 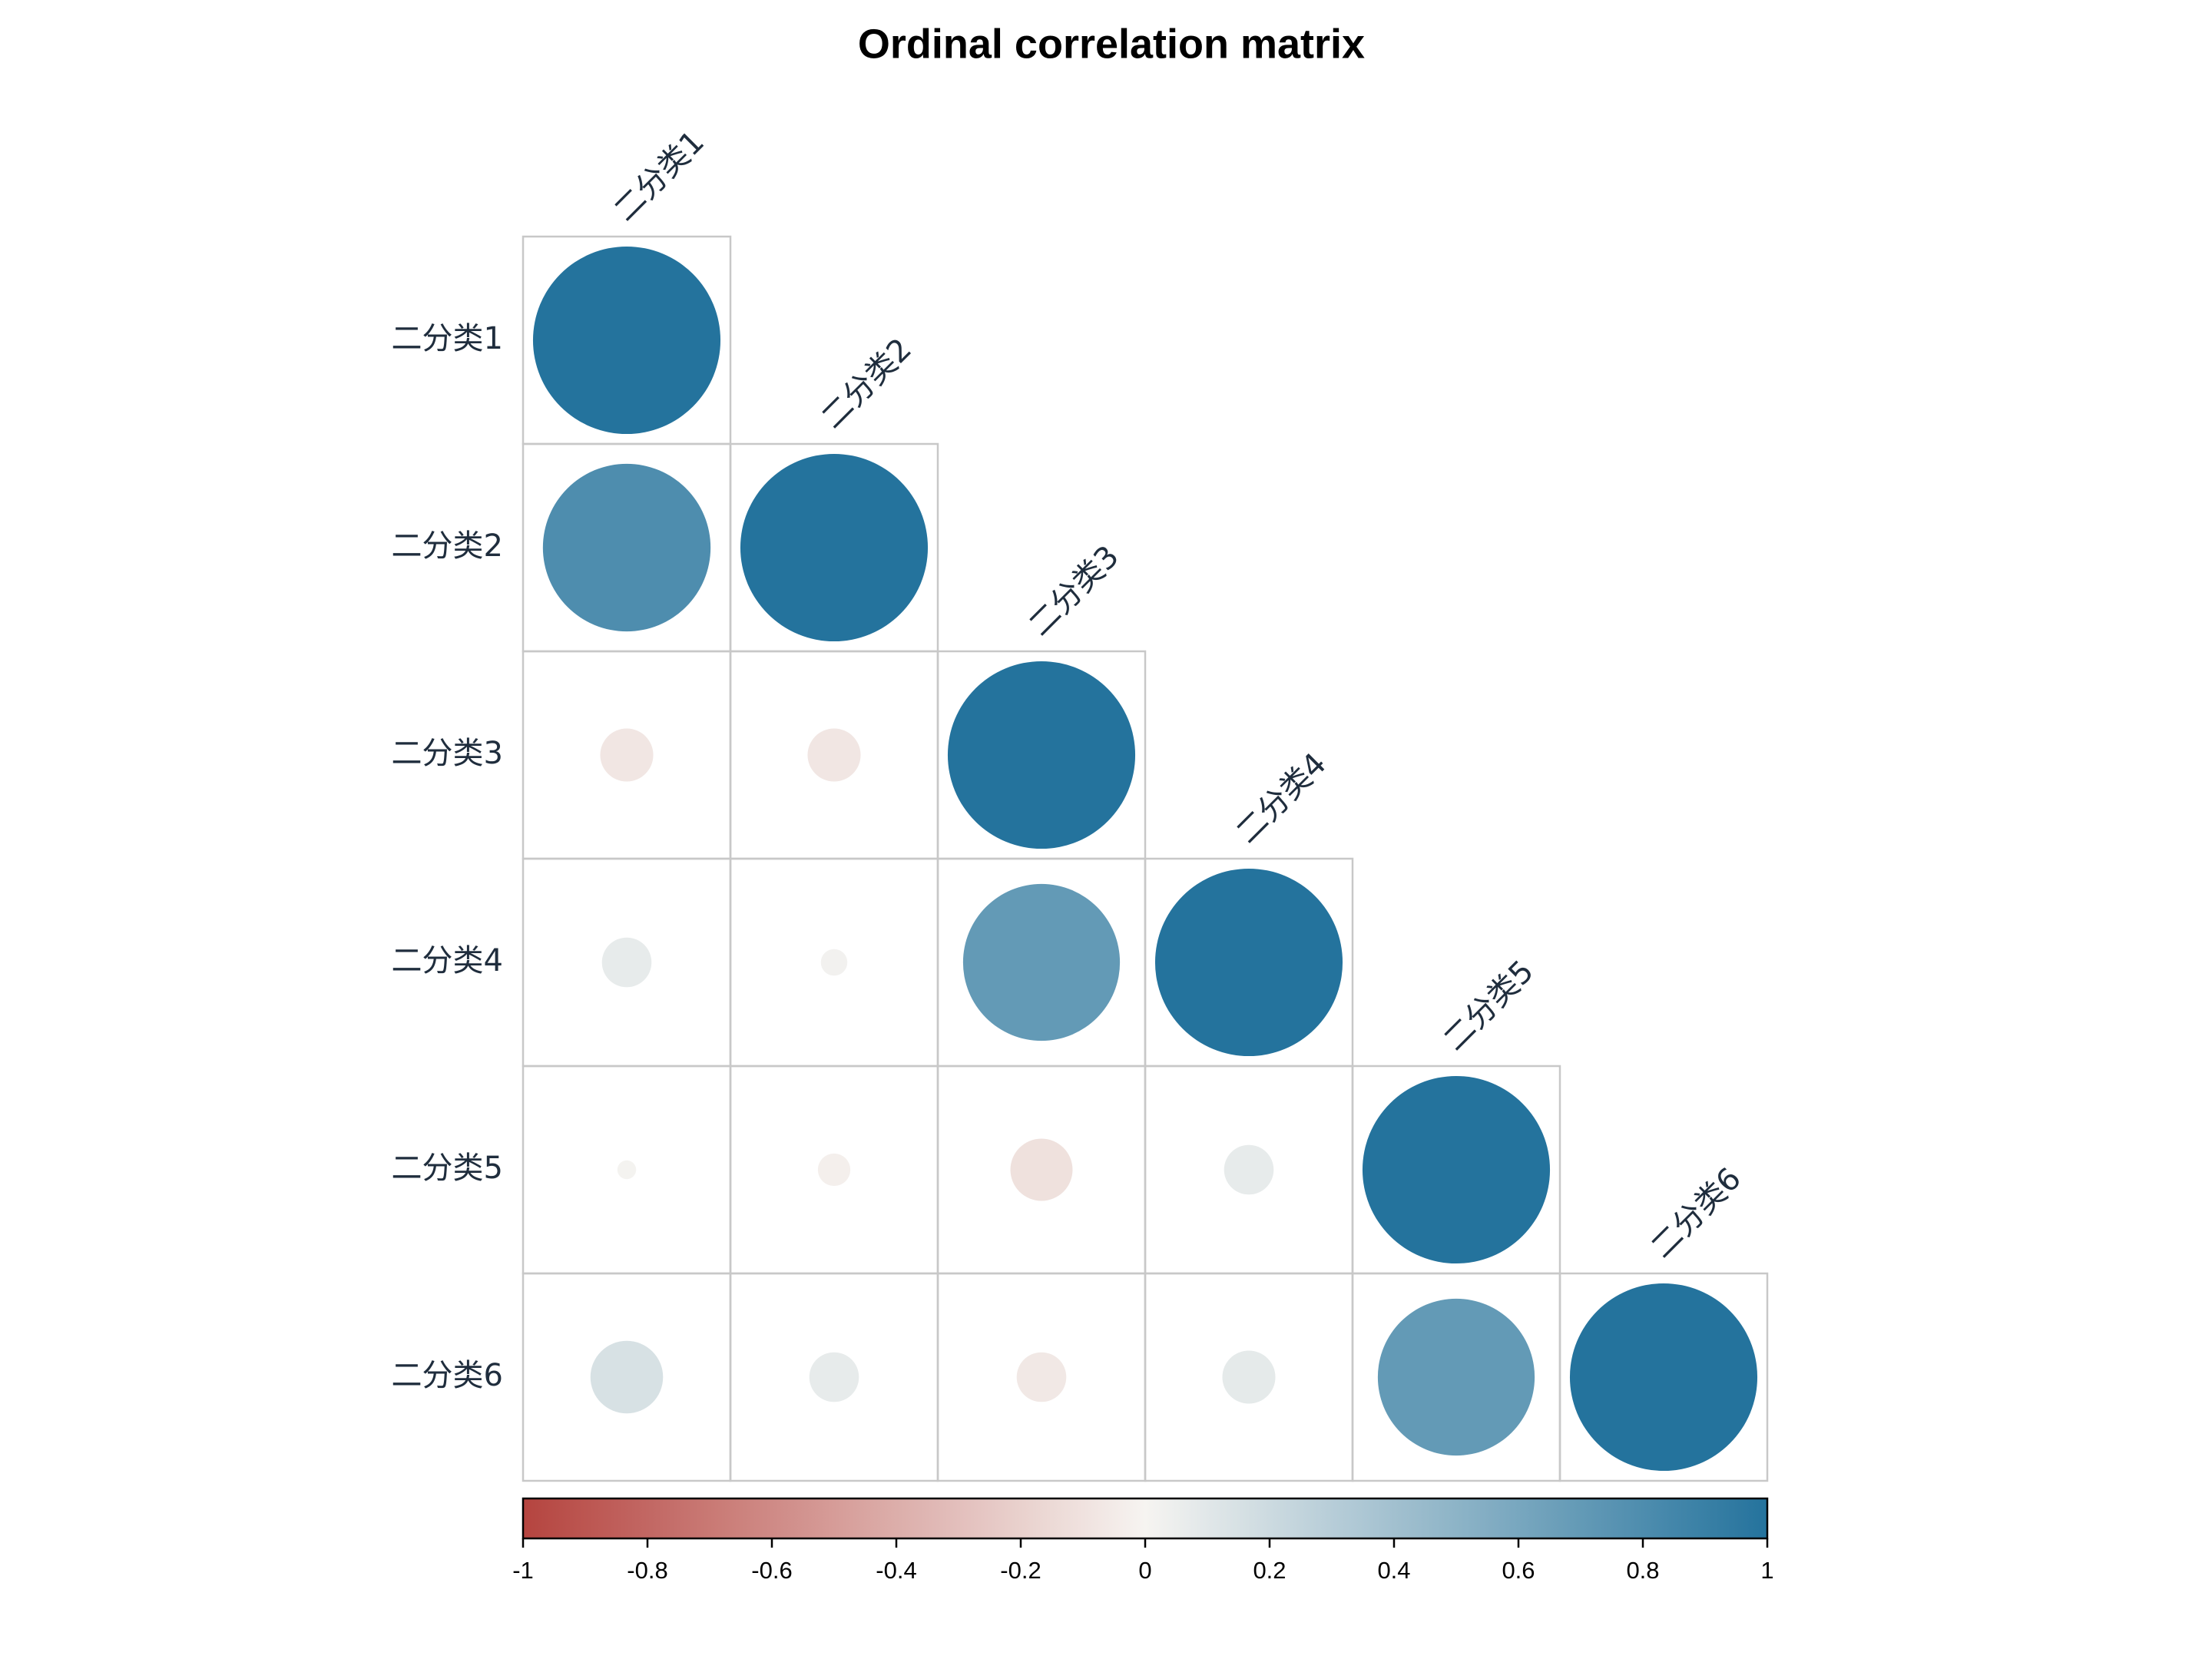 I want to click on colorbar-tick-label: -0.4, so click(x=896, y=1570).